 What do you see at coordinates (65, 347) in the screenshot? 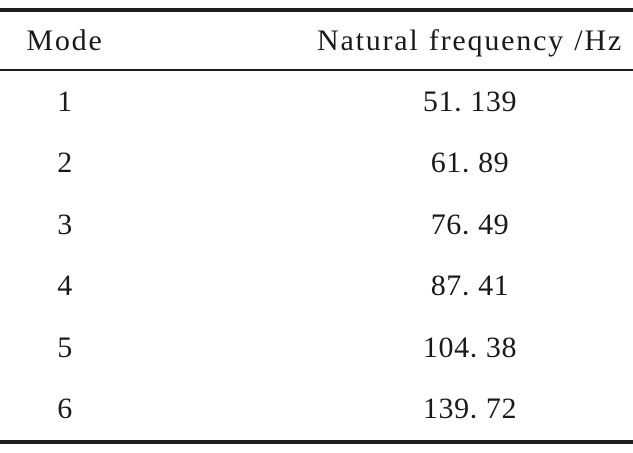
I see `mode-cell: 5` at bounding box center [65, 347].